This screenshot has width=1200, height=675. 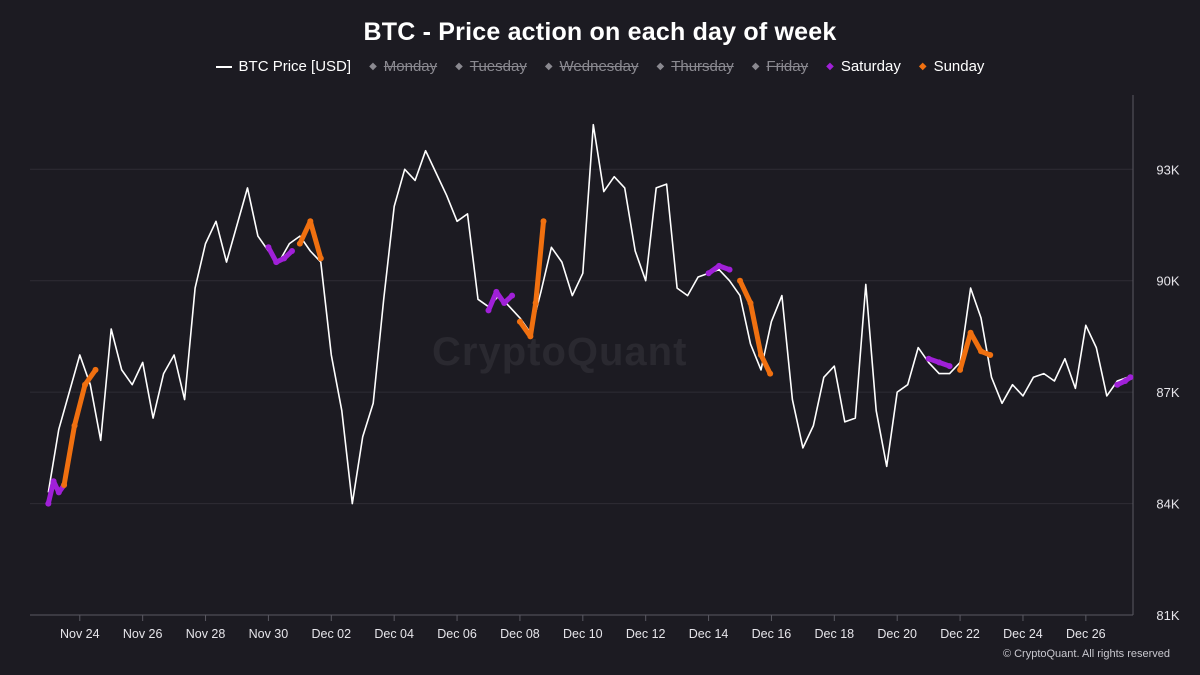 I want to click on legend-label: Saturday, so click(x=870, y=66).